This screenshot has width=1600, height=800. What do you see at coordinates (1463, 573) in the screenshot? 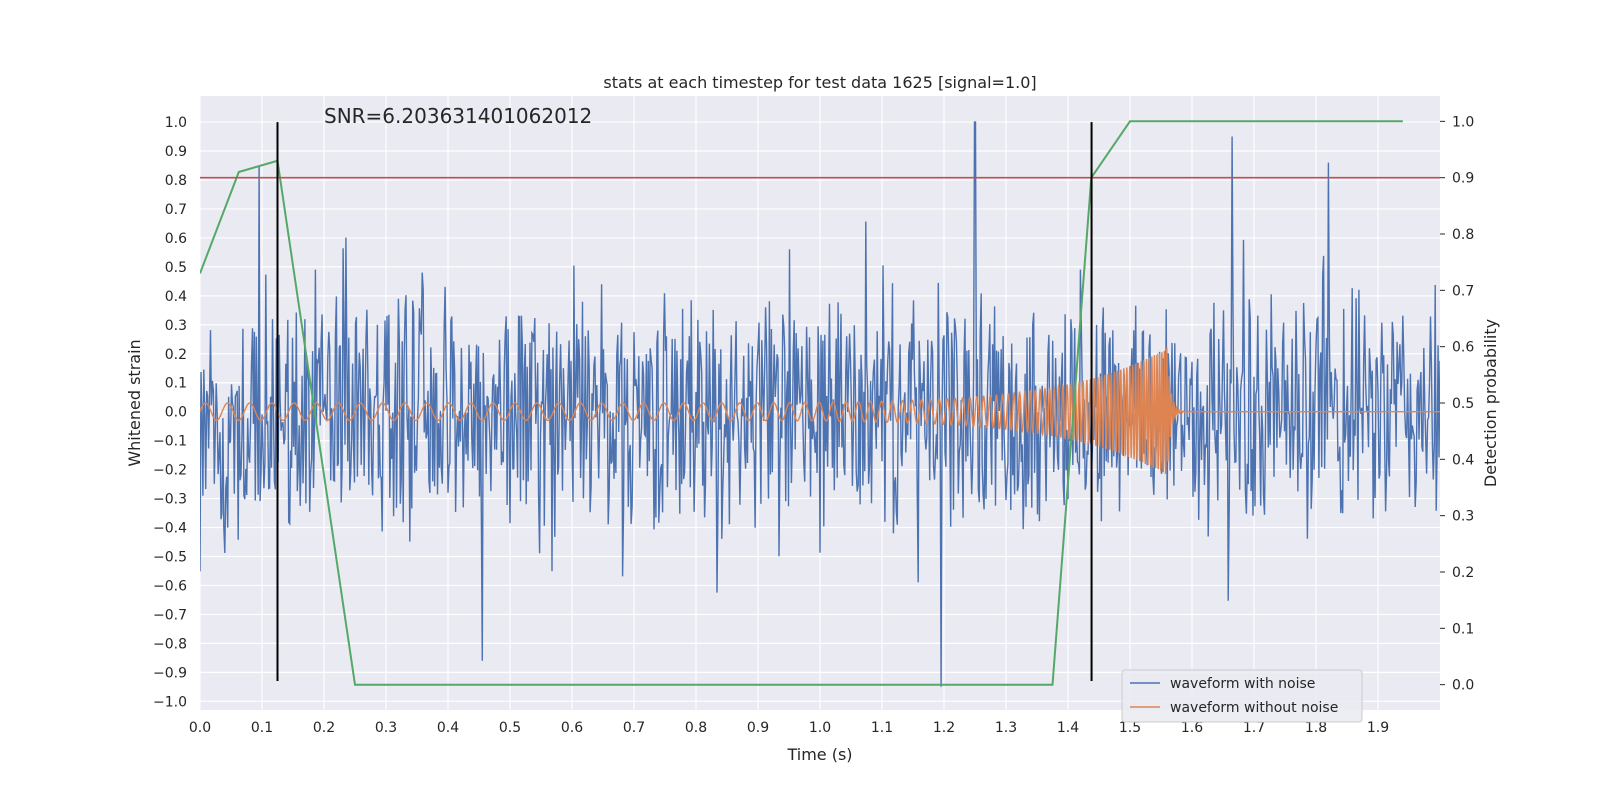
I see `y-right-tick-label: 0.2` at bounding box center [1463, 573].